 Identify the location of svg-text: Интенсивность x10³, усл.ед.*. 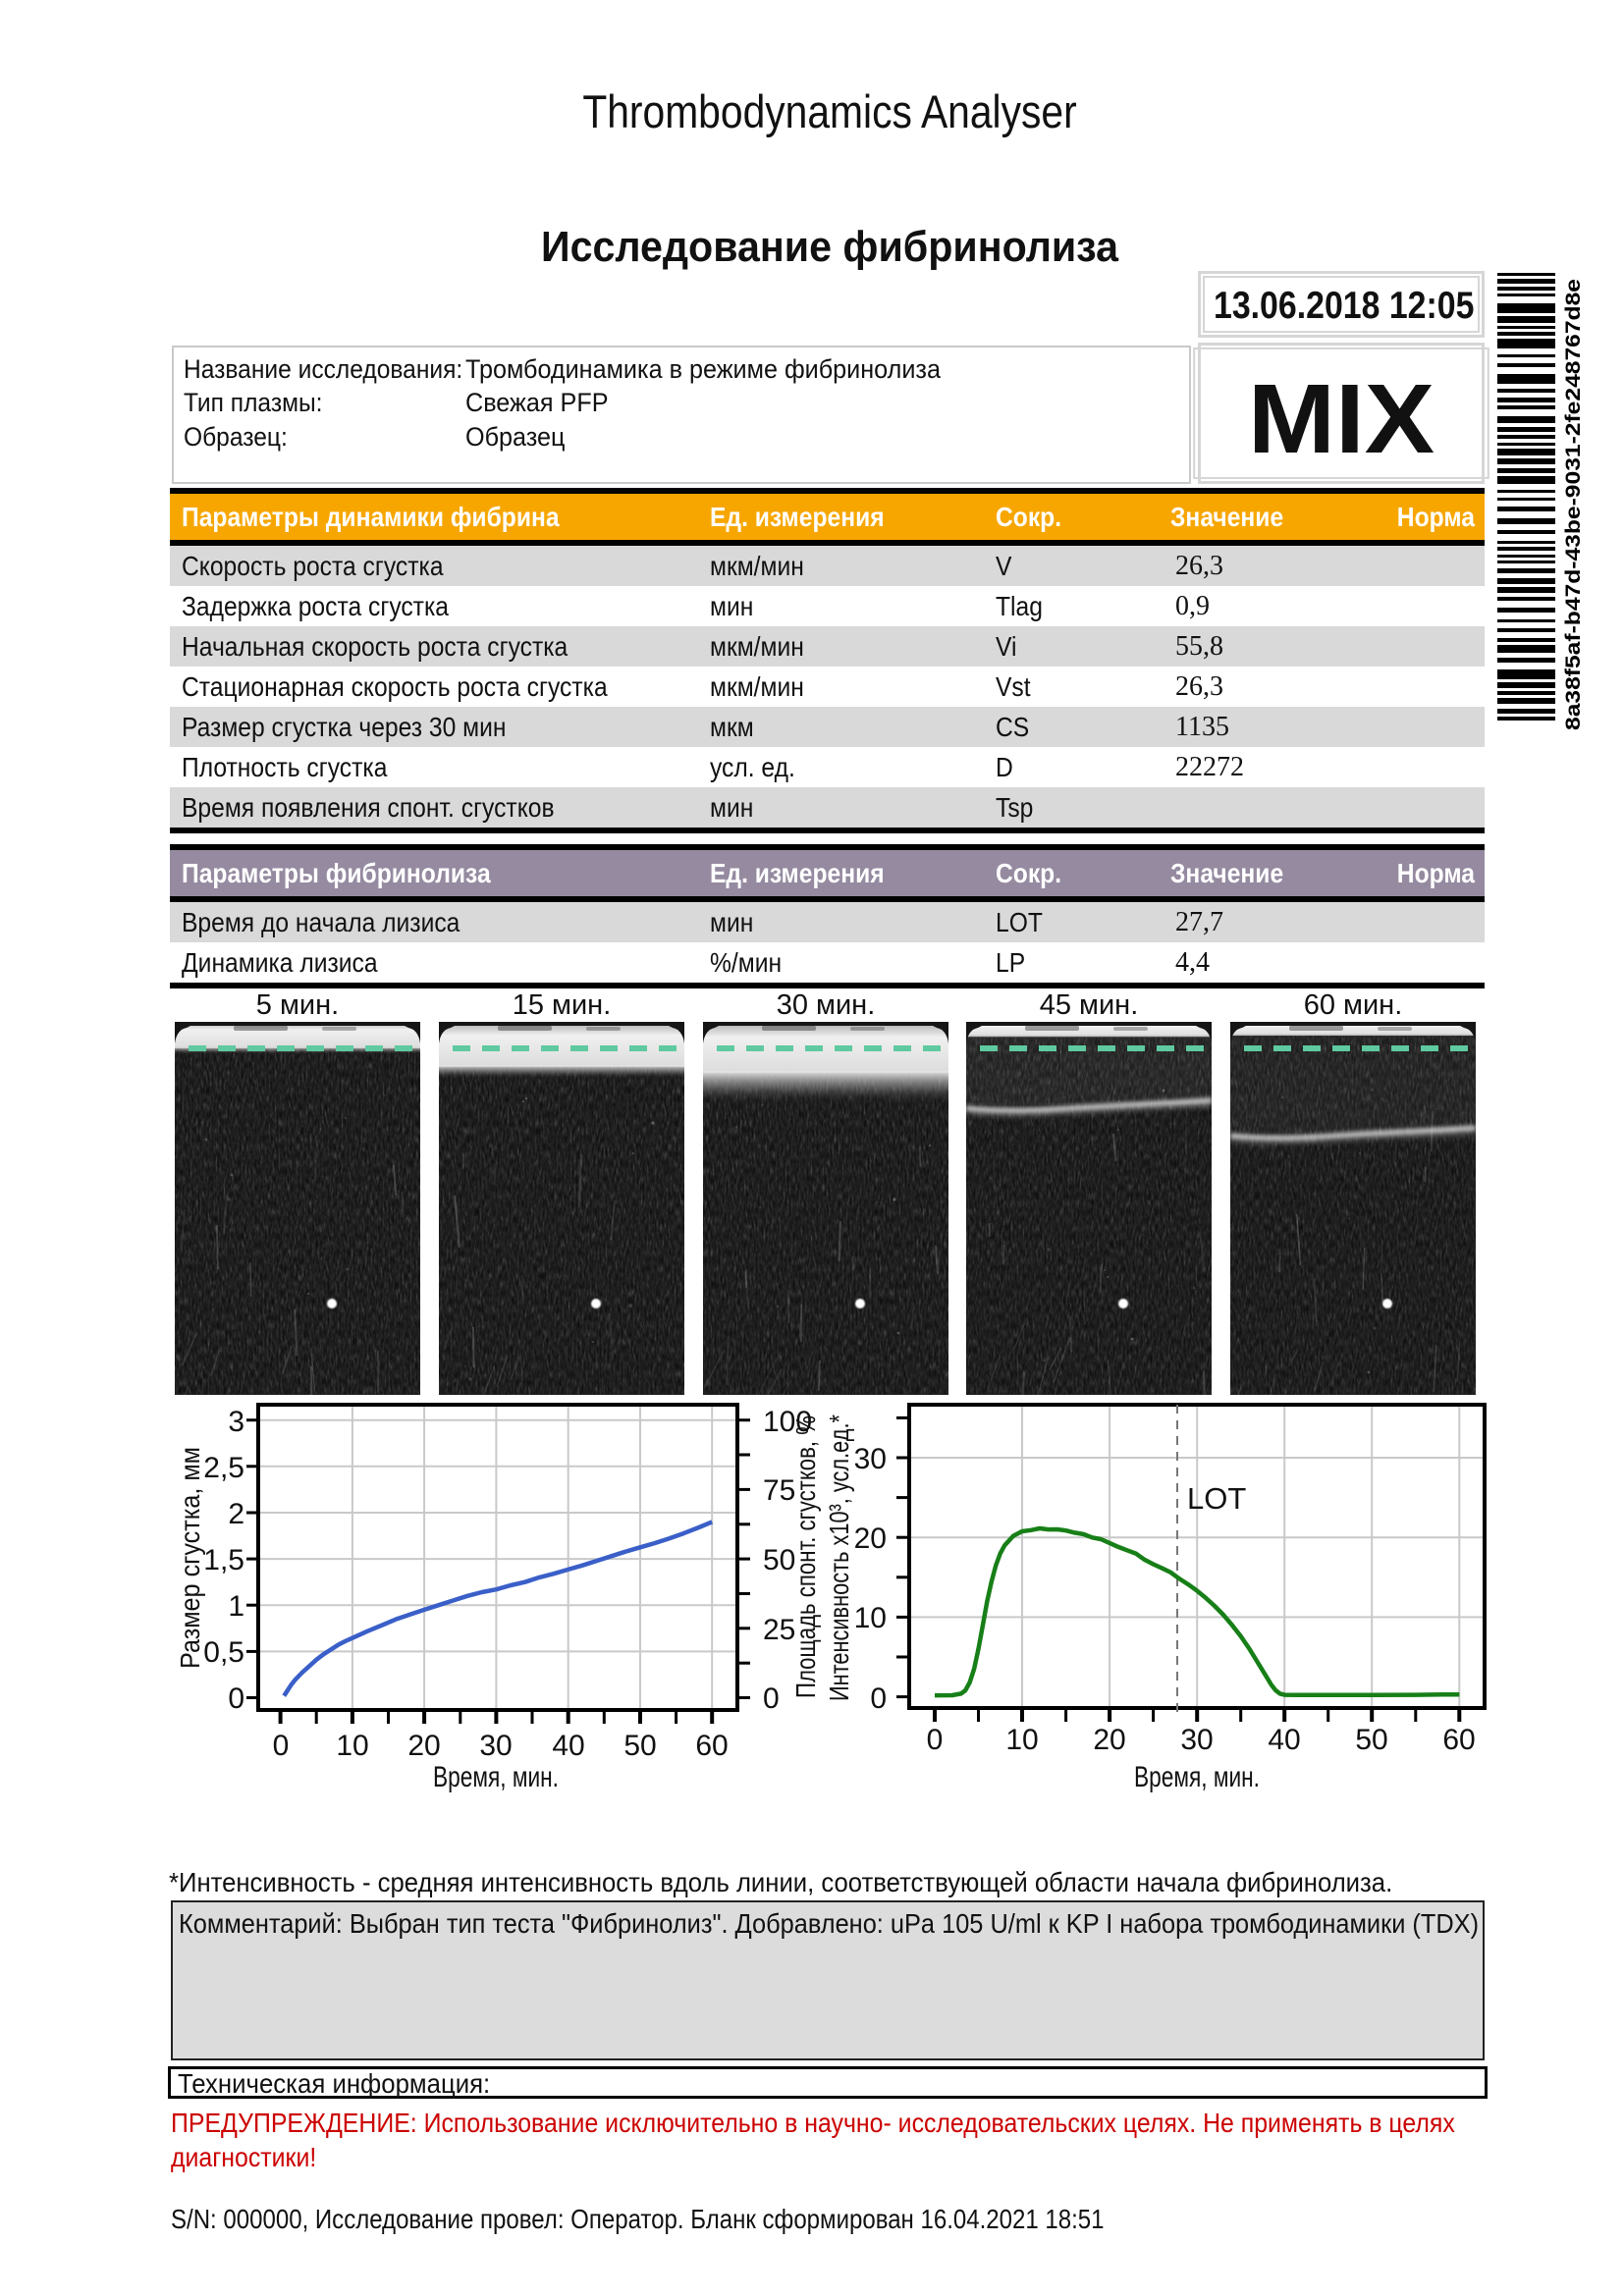
(839, 1558).